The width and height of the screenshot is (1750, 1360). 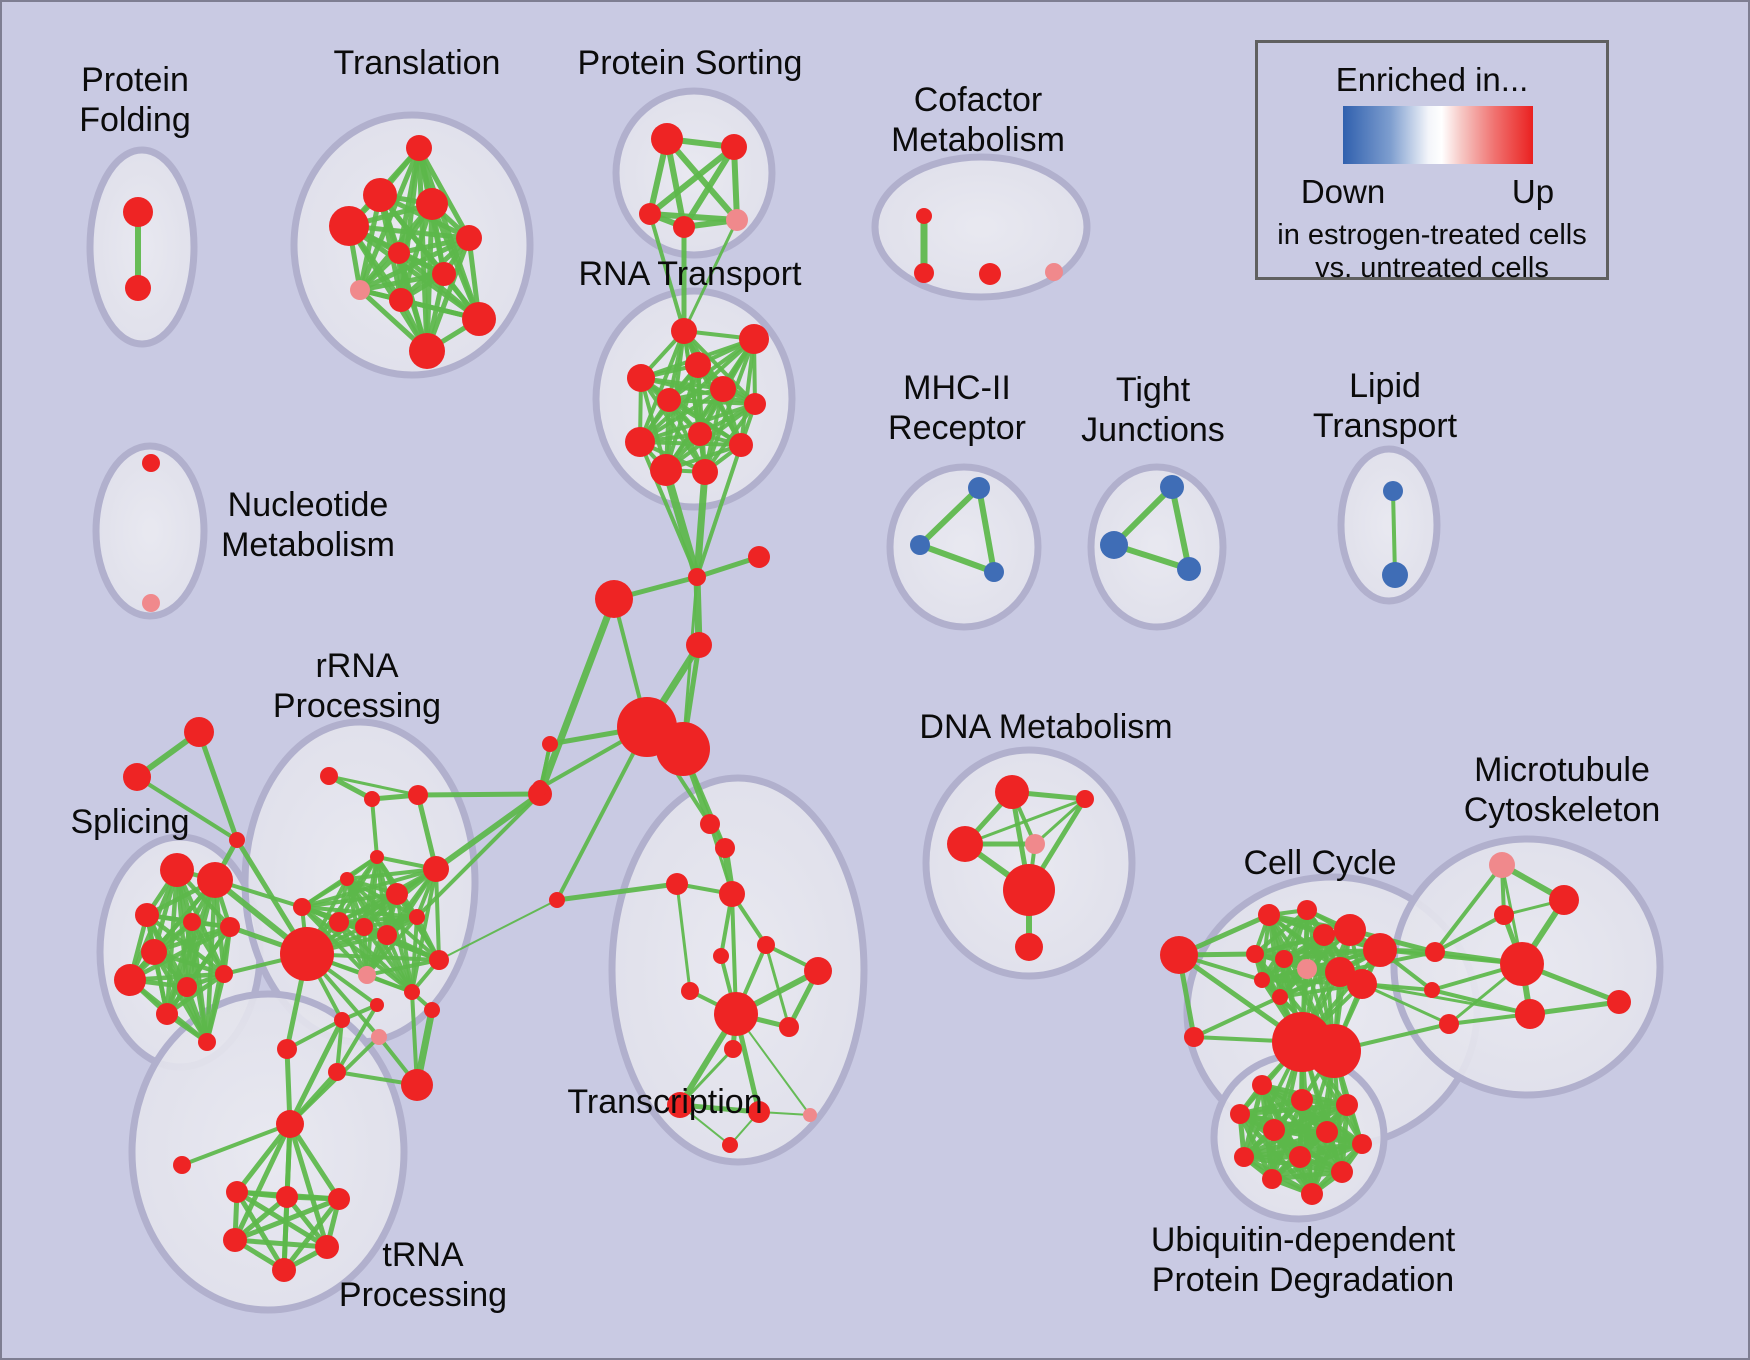 What do you see at coordinates (734, 147) in the screenshot?
I see `geneset-node-ps2` at bounding box center [734, 147].